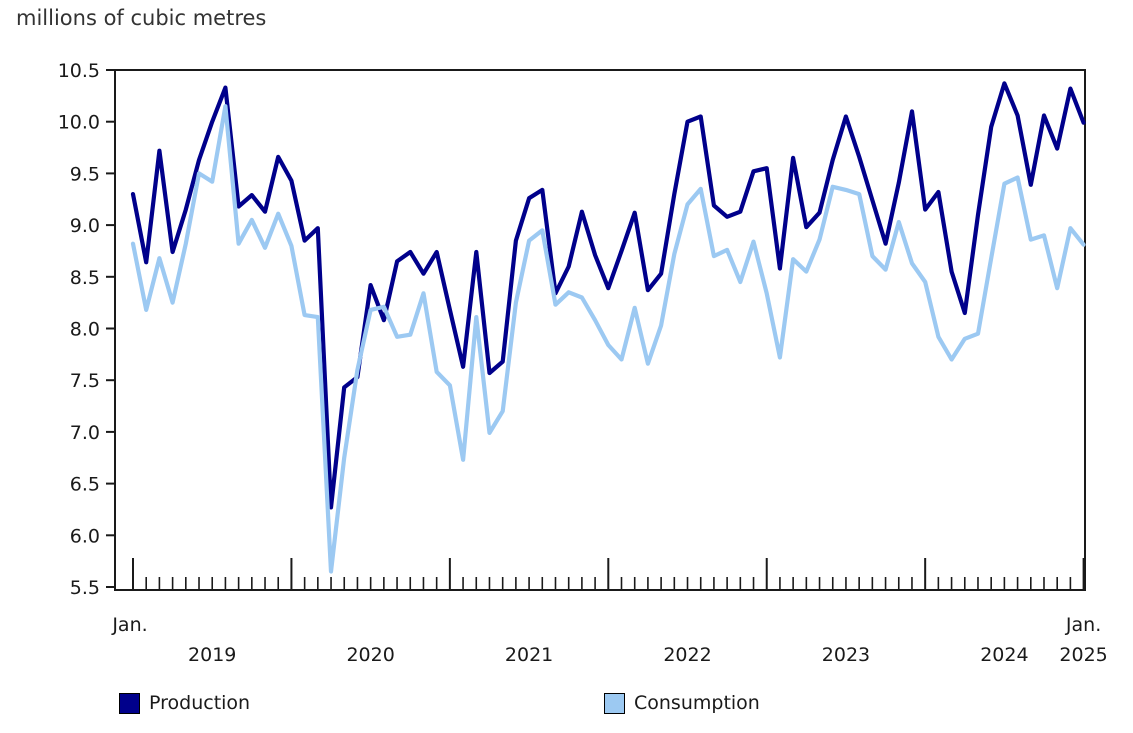 This screenshot has width=1133, height=733. What do you see at coordinates (609, 612) in the screenshot?
I see `x-axis: Jan. Jan. 2019 2020 2021 2022 2023 2024 2025` at bounding box center [609, 612].